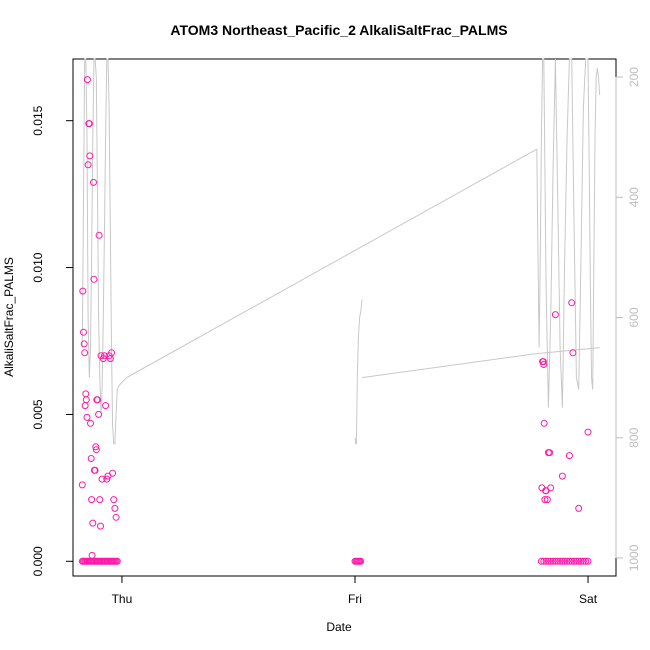 The image size is (650, 650). I want to click on y-tick-label: 0.015, so click(38, 120).